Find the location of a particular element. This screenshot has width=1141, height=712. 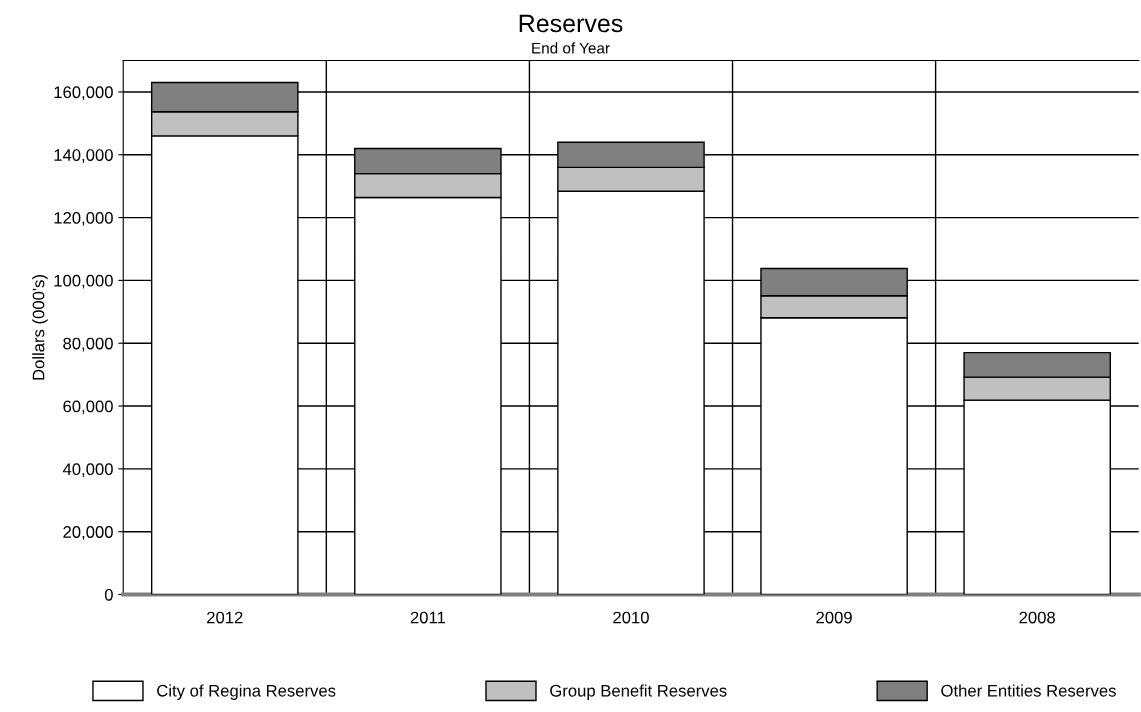

y-tick-label: 60,000 is located at coordinates (88, 407).